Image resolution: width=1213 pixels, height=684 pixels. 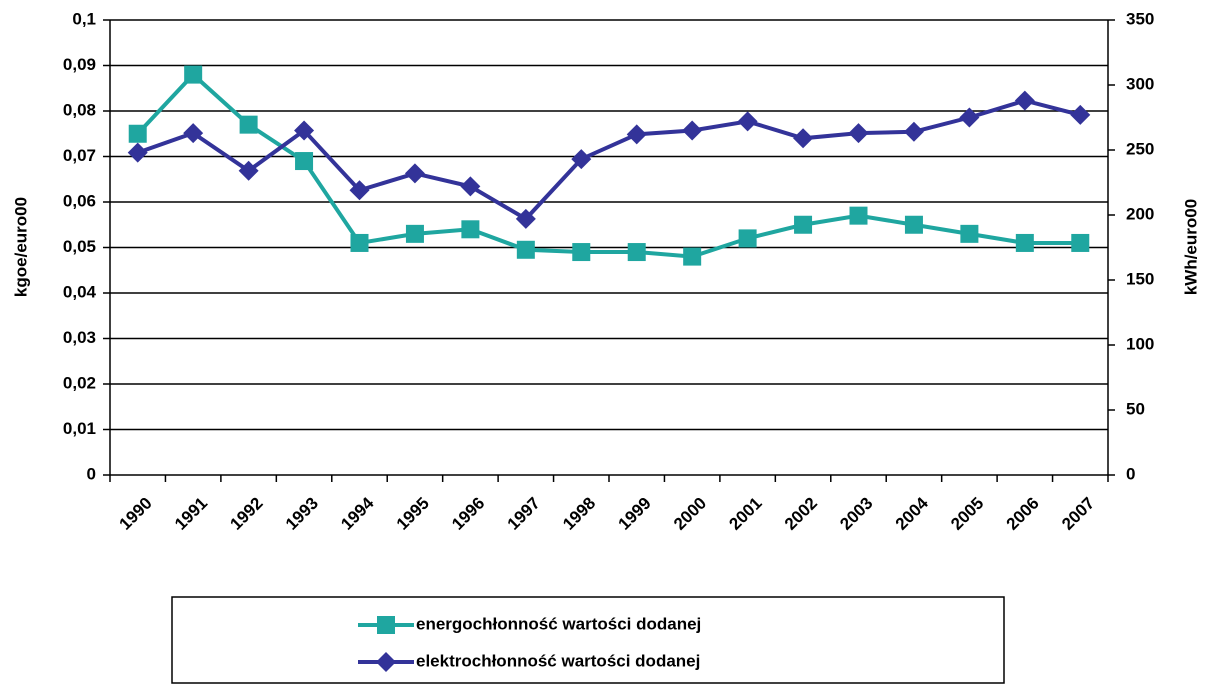 I want to click on y2-tick-label: 250, so click(x=1140, y=148).